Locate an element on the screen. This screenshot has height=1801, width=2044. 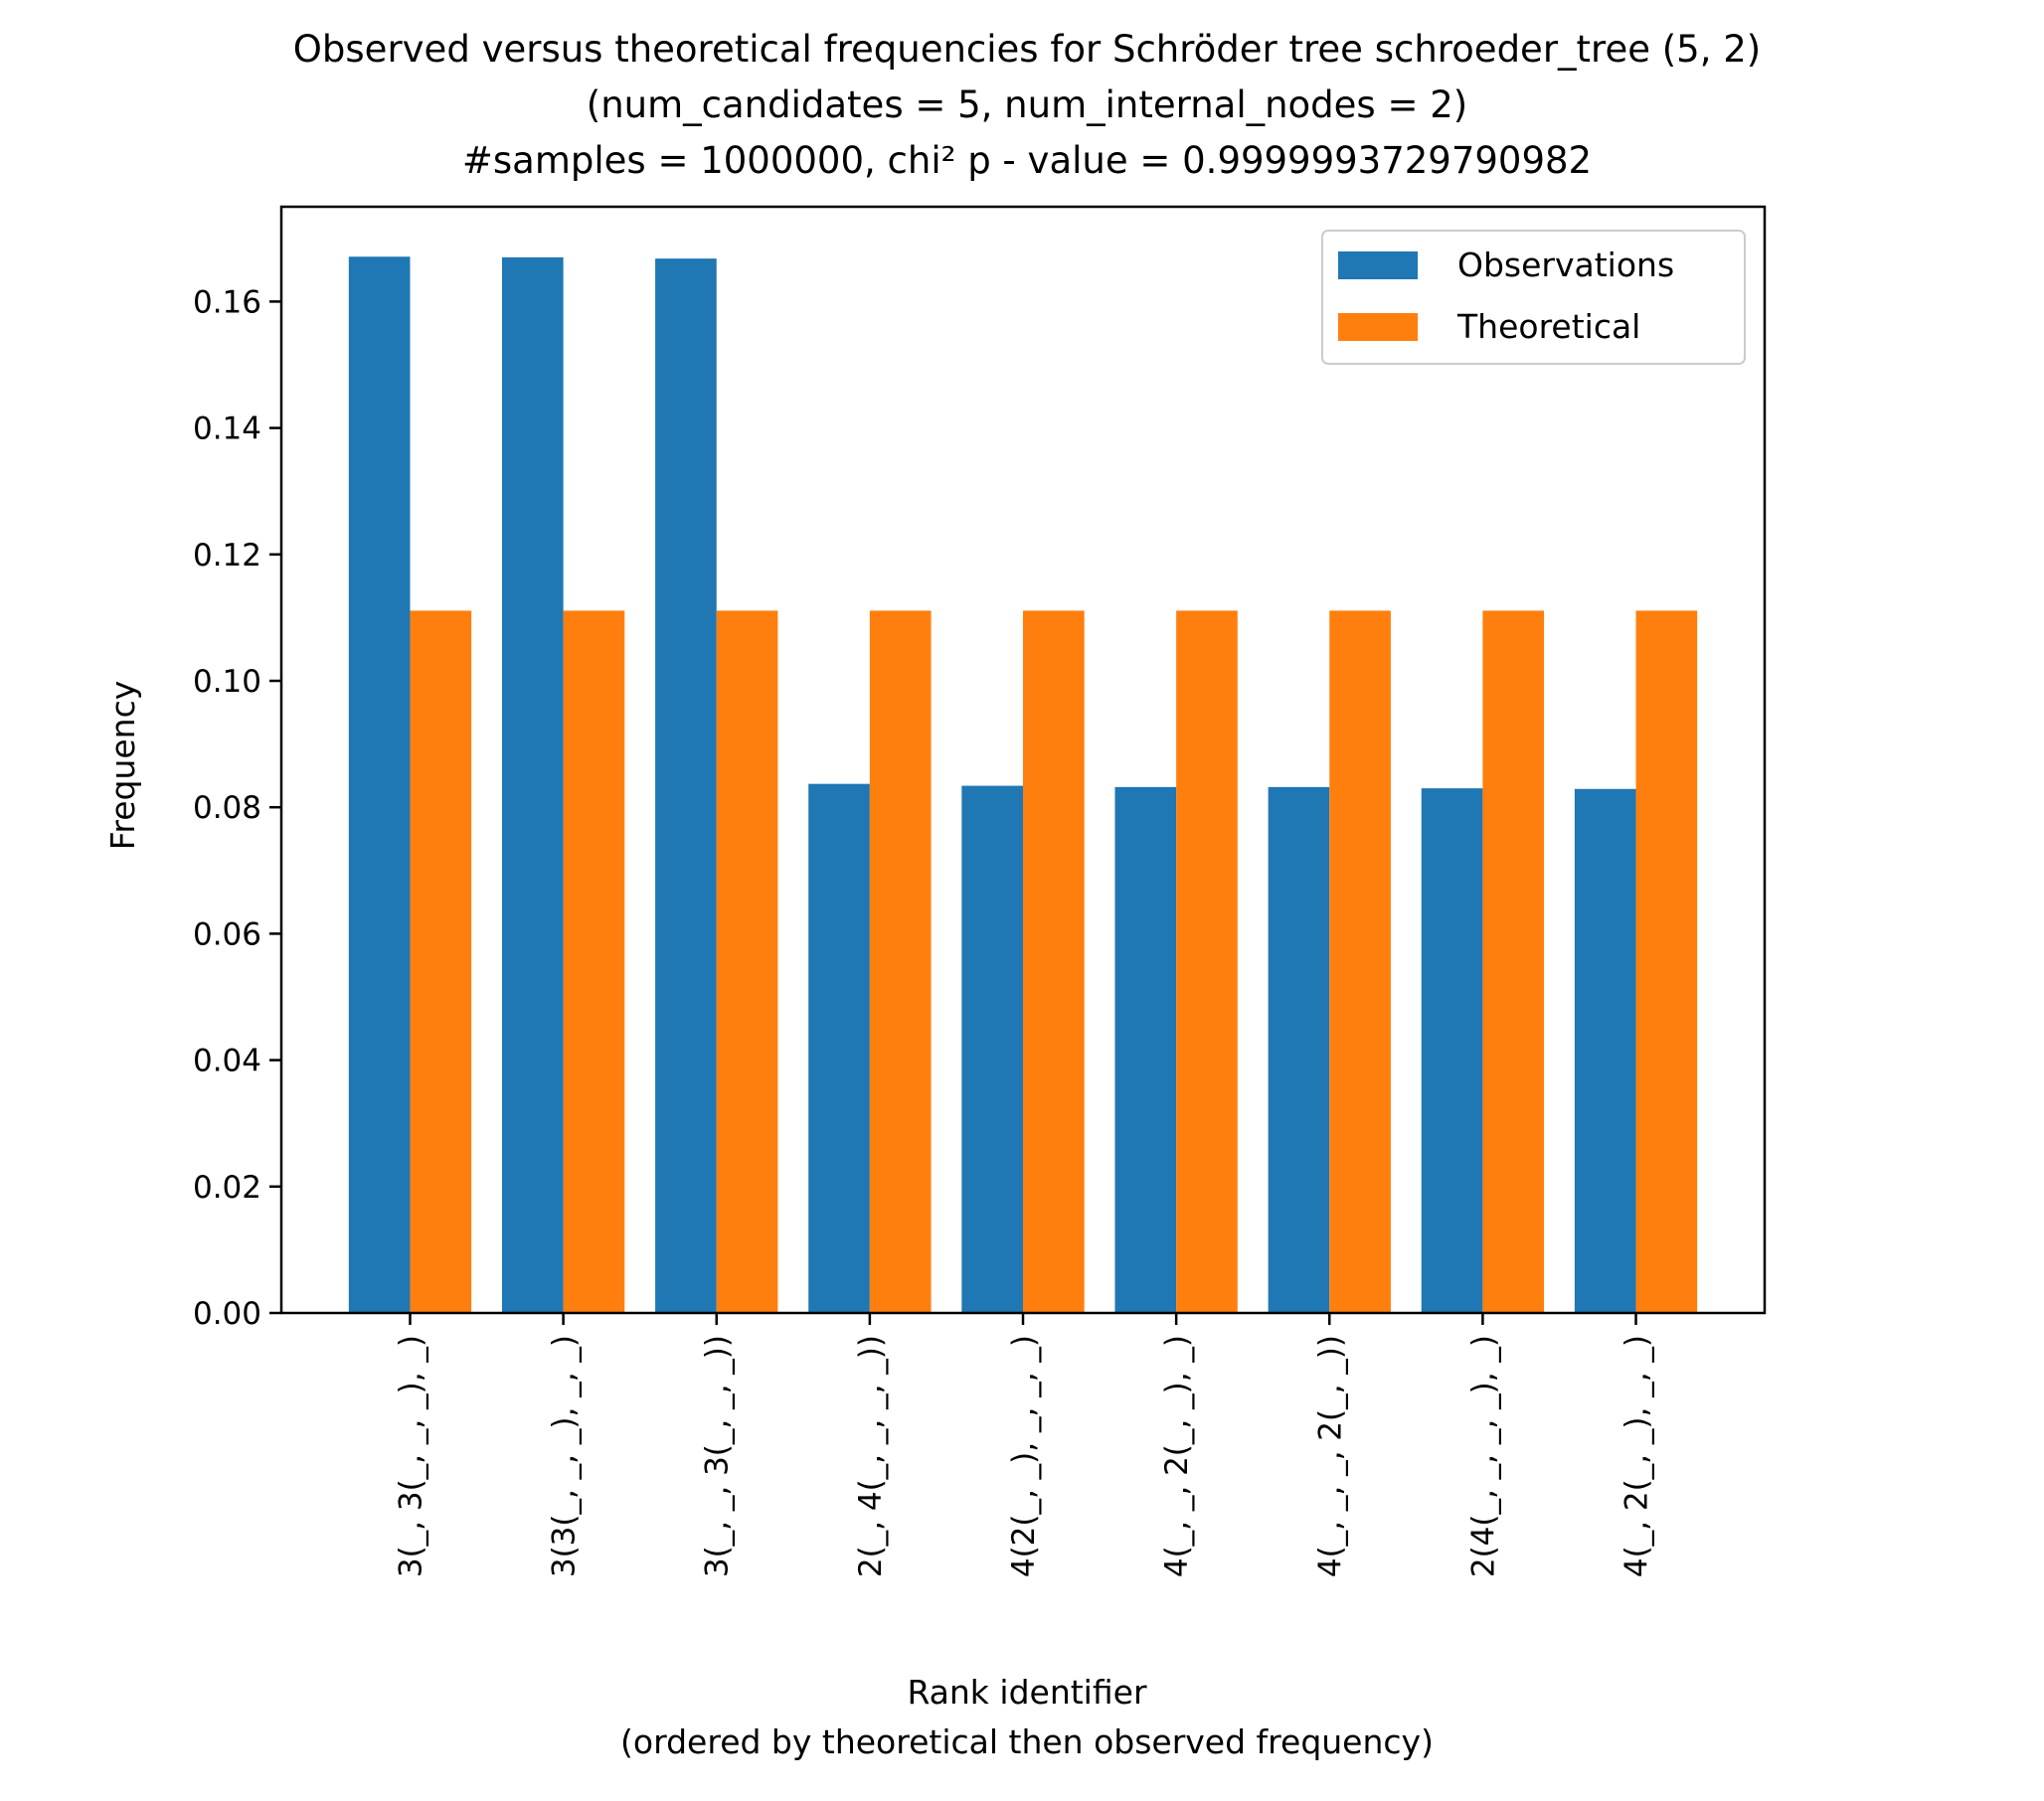
y-tick-label-9: 0.16 is located at coordinates (227, 302).